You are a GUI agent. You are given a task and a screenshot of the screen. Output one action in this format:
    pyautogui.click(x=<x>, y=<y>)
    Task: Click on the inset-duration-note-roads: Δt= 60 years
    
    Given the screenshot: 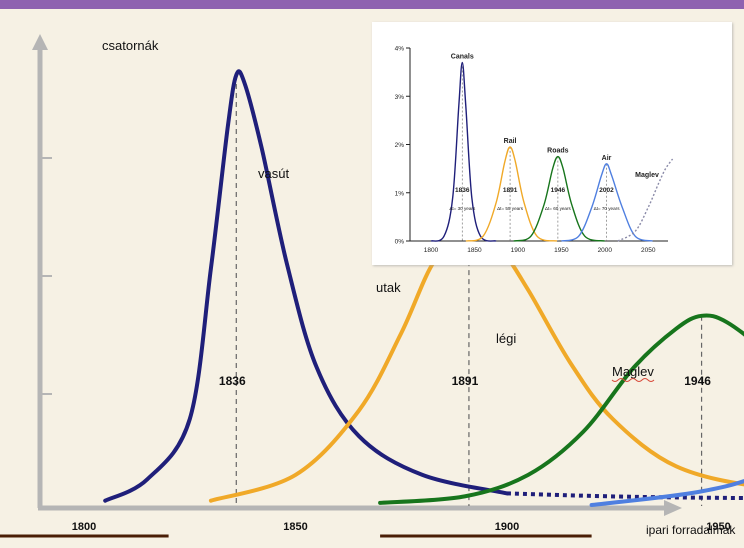 What is the action you would take?
    pyautogui.click(x=558, y=208)
    